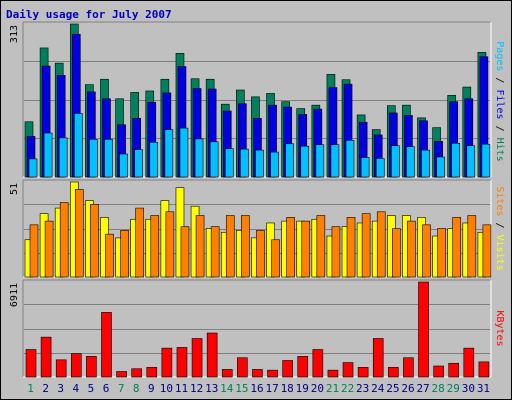 The width and height of the screenshot is (512, 400). I want to click on day-label: 9, so click(151, 388).